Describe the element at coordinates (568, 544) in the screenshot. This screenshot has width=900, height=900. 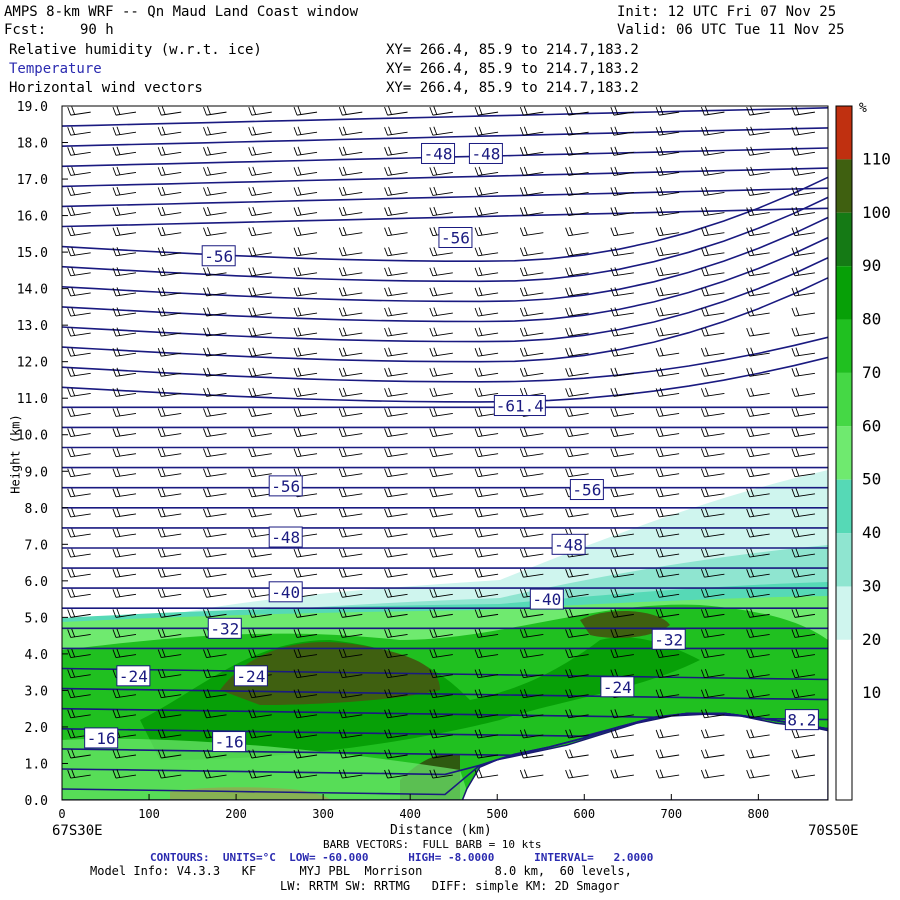
I see `contour-label: -48` at that location.